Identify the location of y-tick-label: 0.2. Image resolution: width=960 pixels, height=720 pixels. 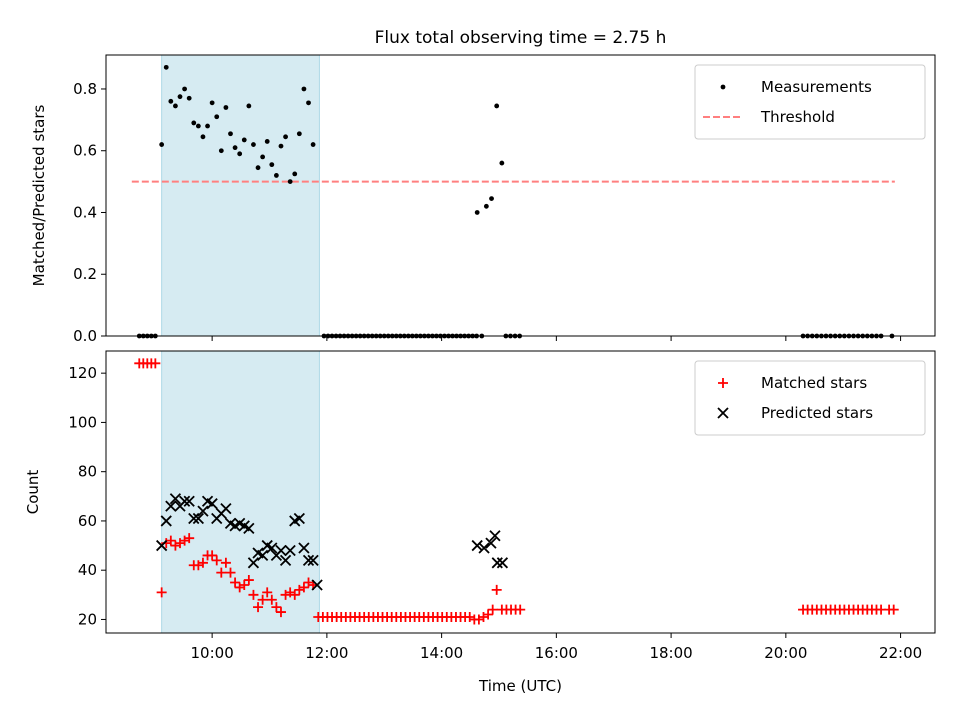
(85, 274).